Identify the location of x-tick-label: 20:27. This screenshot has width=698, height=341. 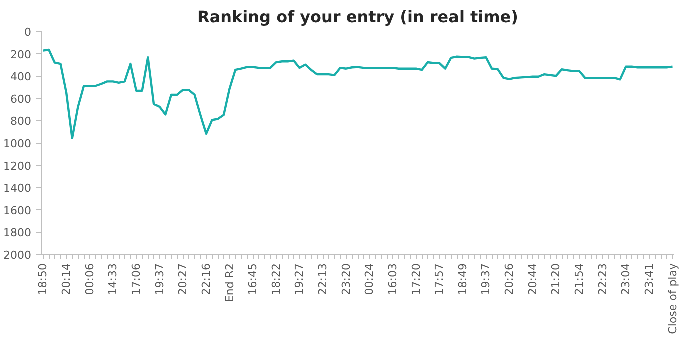
(183, 279).